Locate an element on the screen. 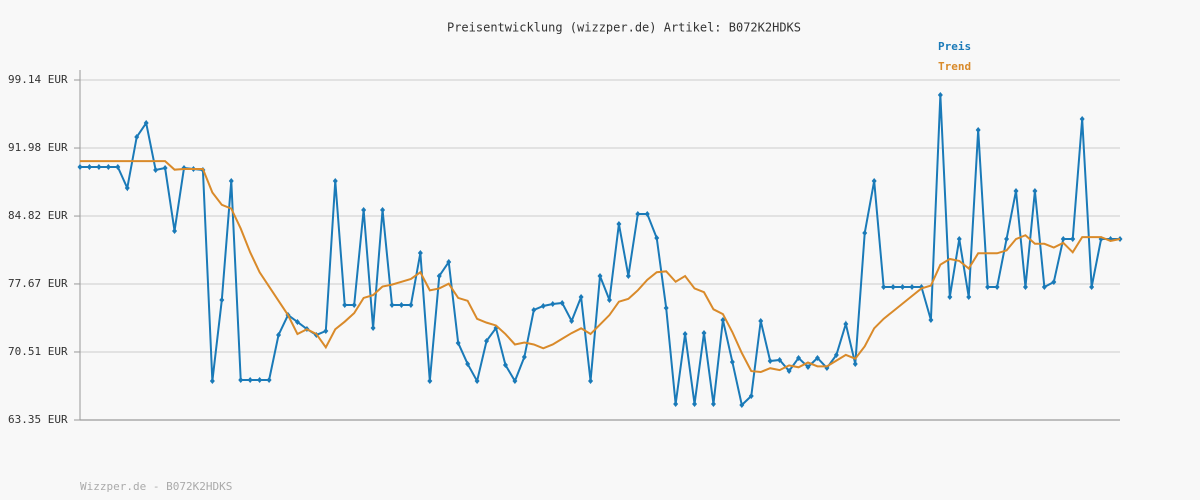 The image size is (1200, 500). y-tick-label: 77.67 EUR is located at coordinates (38, 283).